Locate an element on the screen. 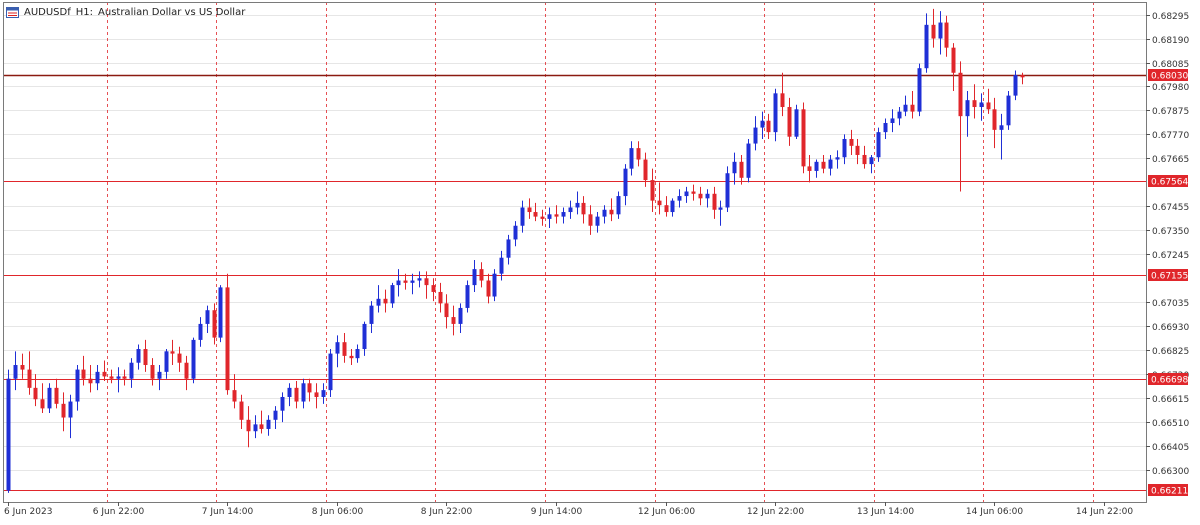 Image resolution: width=1200 pixels, height=525 pixels. price-tick-label: 0.67350 is located at coordinates (1170, 232).